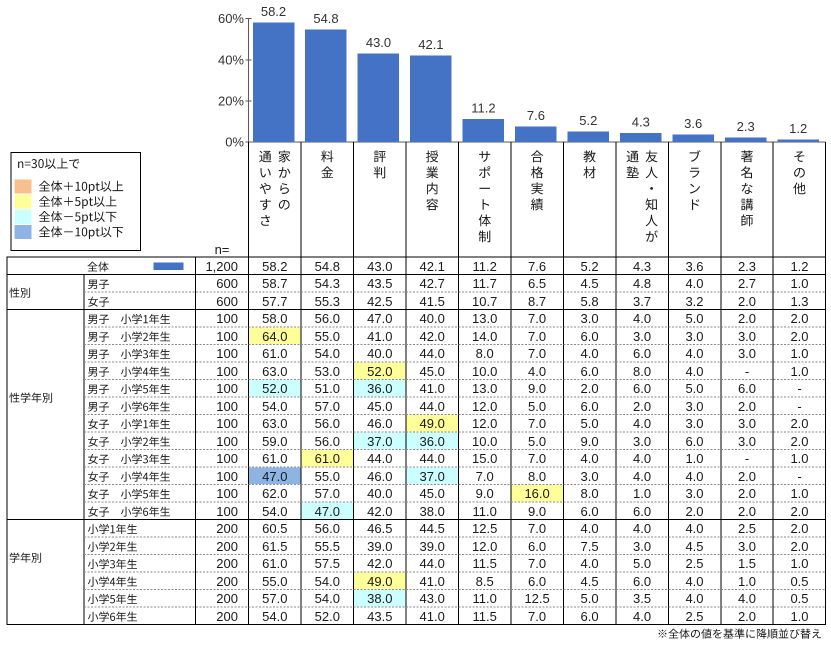  What do you see at coordinates (327, 388) in the screenshot?
I see `svg-text: 51.0` at bounding box center [327, 388].